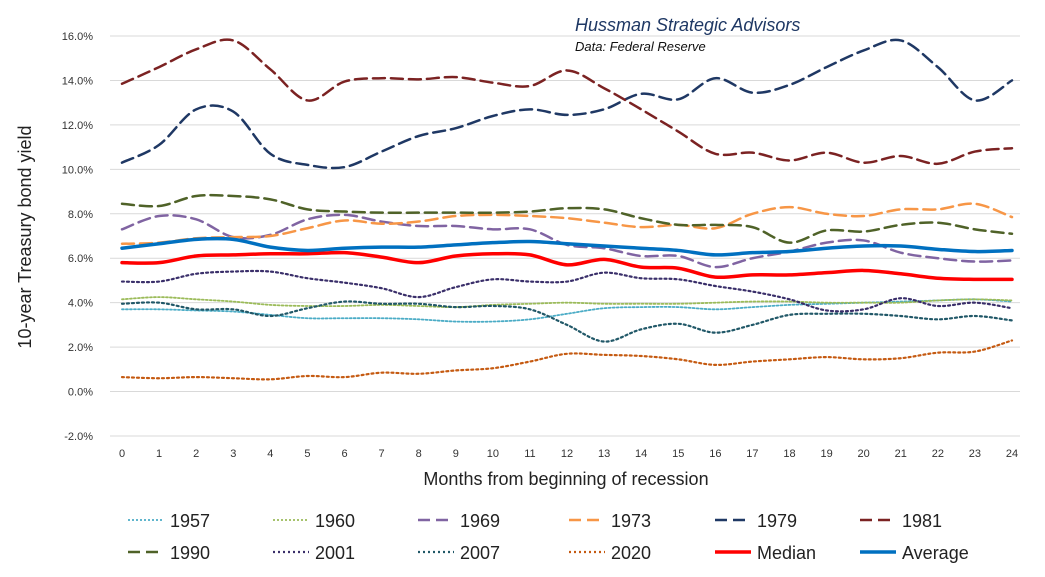  I want to click on x-tick-label: 12, so click(567, 454).